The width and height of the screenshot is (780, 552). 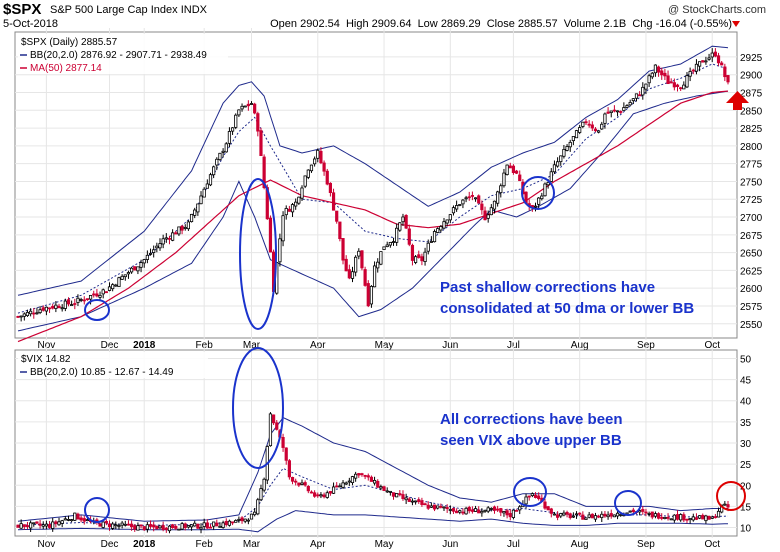 What do you see at coordinates (751, 147) in the screenshot?
I see `spx-y-tick: 2800` at bounding box center [751, 147].